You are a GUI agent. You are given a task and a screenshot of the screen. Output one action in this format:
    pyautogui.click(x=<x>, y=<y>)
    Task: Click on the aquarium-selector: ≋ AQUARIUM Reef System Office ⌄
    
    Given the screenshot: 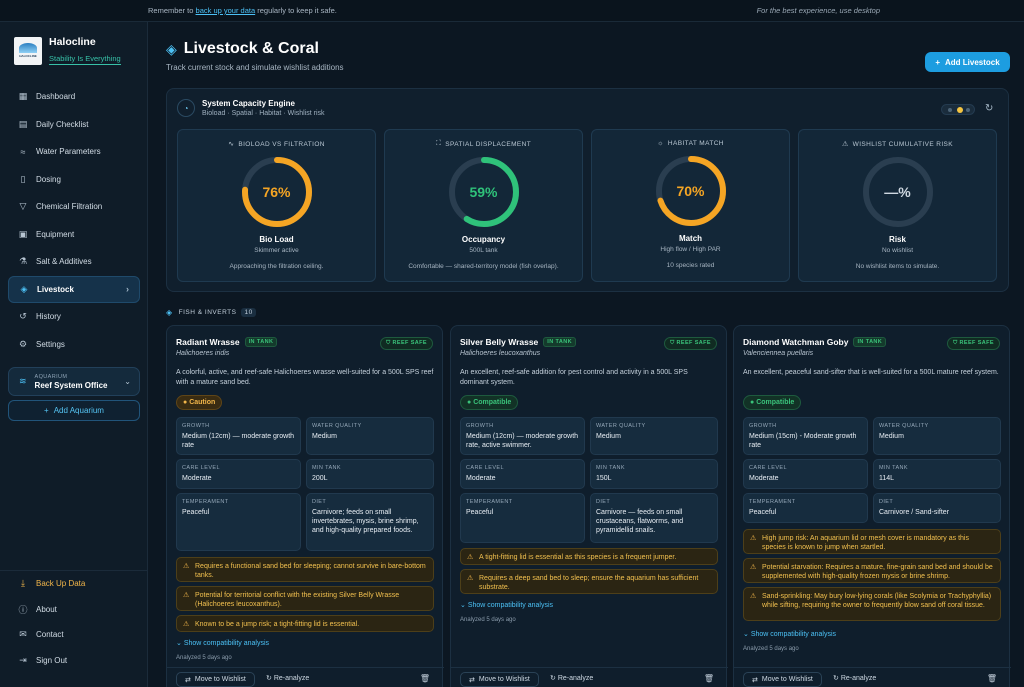 What is the action you would take?
    pyautogui.click(x=74, y=381)
    